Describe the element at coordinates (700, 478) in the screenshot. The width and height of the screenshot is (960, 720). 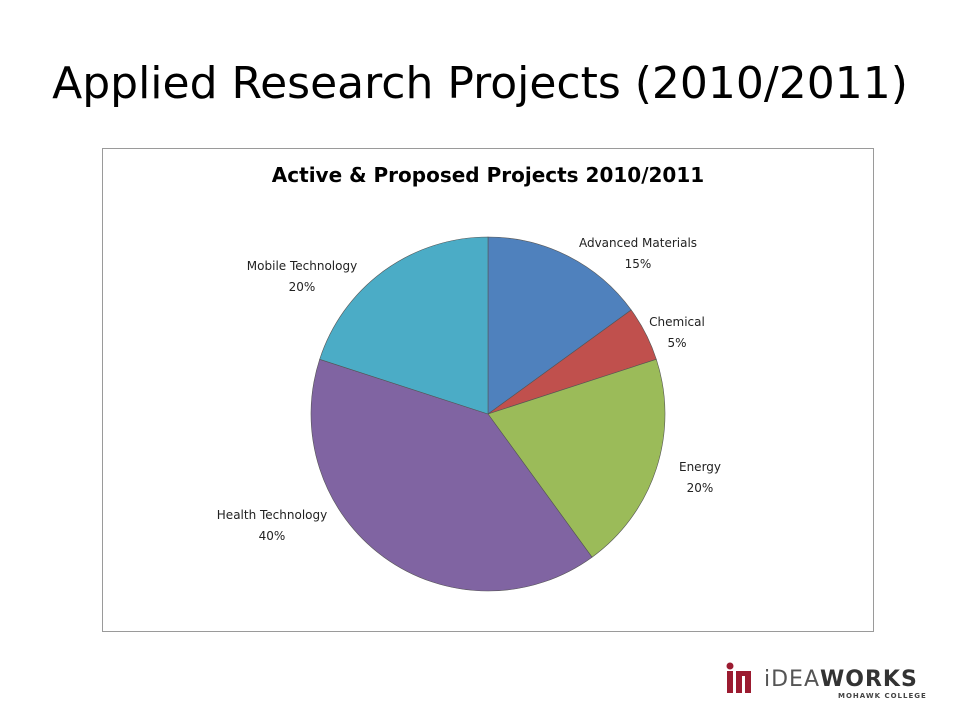
I see `slice-label-energy: Energy 20%` at that location.